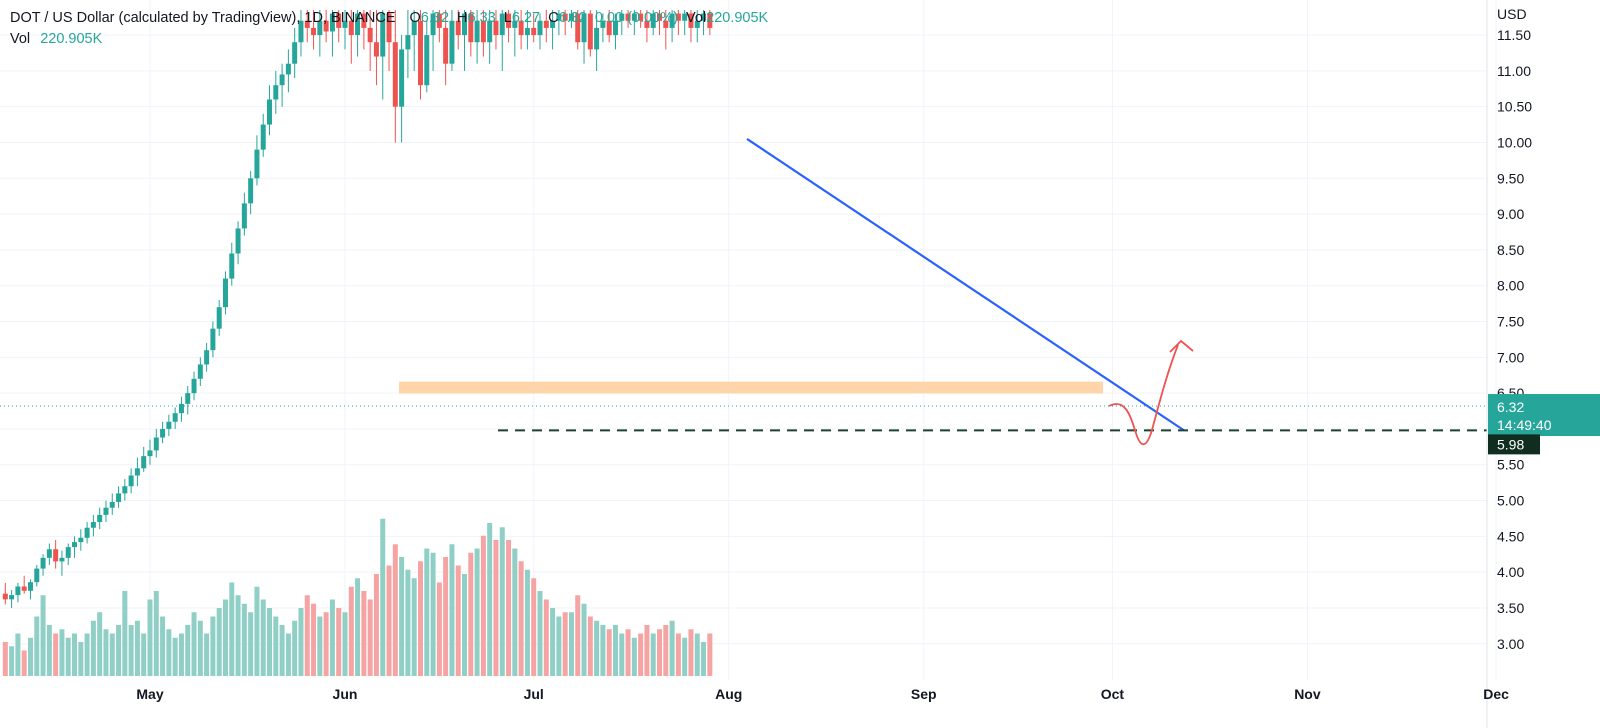 The width and height of the screenshot is (1600, 728). What do you see at coordinates (534, 694) in the screenshot?
I see `time-tick-label: Jul` at bounding box center [534, 694].